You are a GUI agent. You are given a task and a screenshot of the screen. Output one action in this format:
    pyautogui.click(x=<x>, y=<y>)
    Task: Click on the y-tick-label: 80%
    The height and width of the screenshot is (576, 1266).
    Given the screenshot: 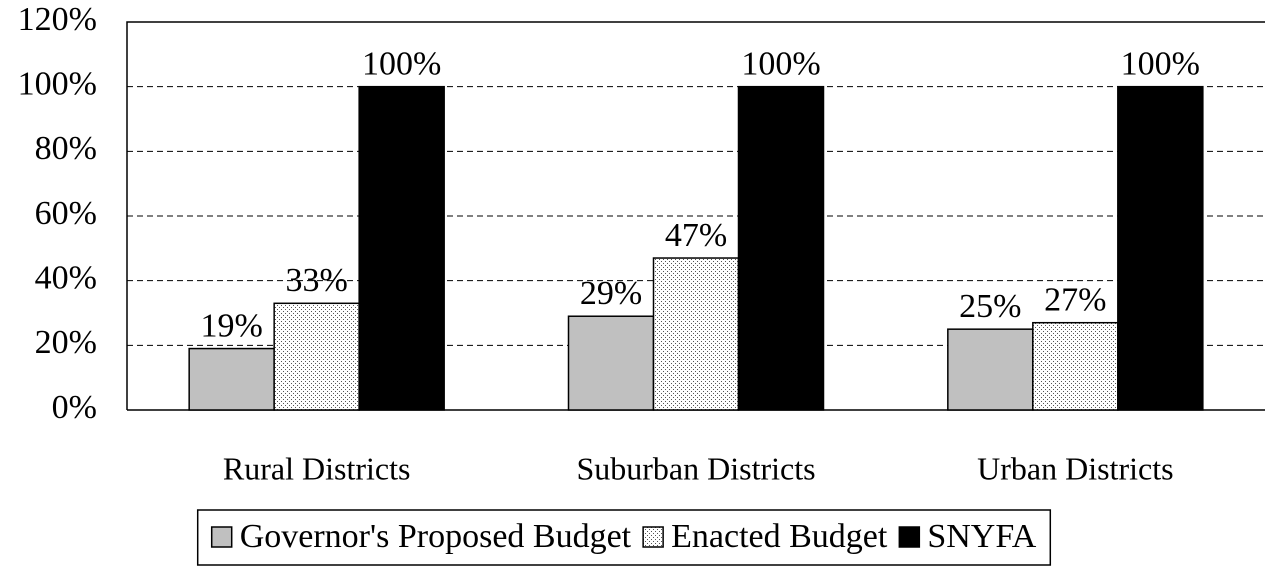 What is the action you would take?
    pyautogui.click(x=66, y=148)
    